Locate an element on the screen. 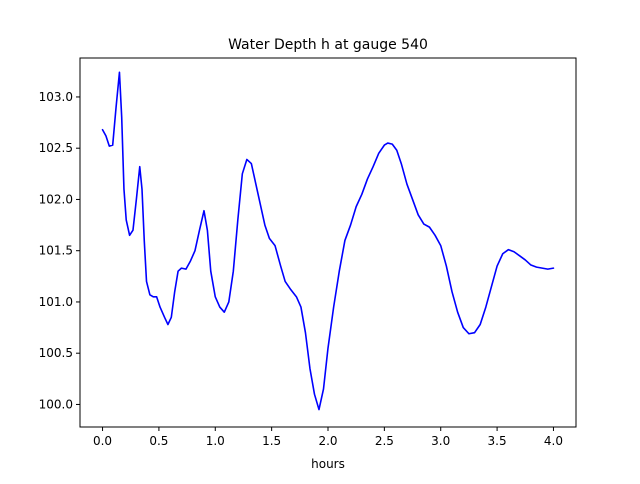  y-tick-label: 101.5 is located at coordinates (56, 251).